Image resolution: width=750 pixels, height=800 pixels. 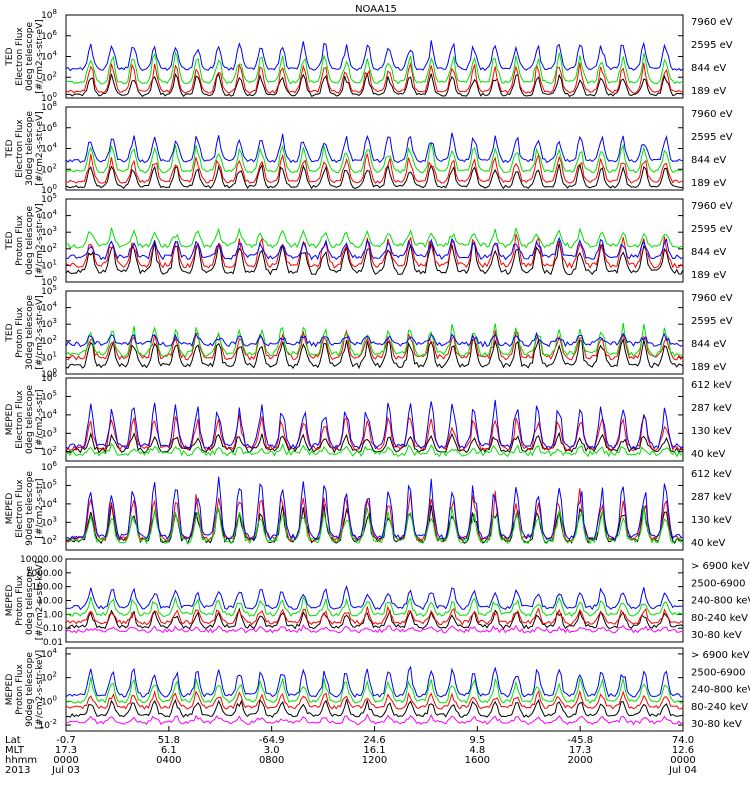 I want to click on x-tick-lat: -64.9, so click(x=272, y=740).